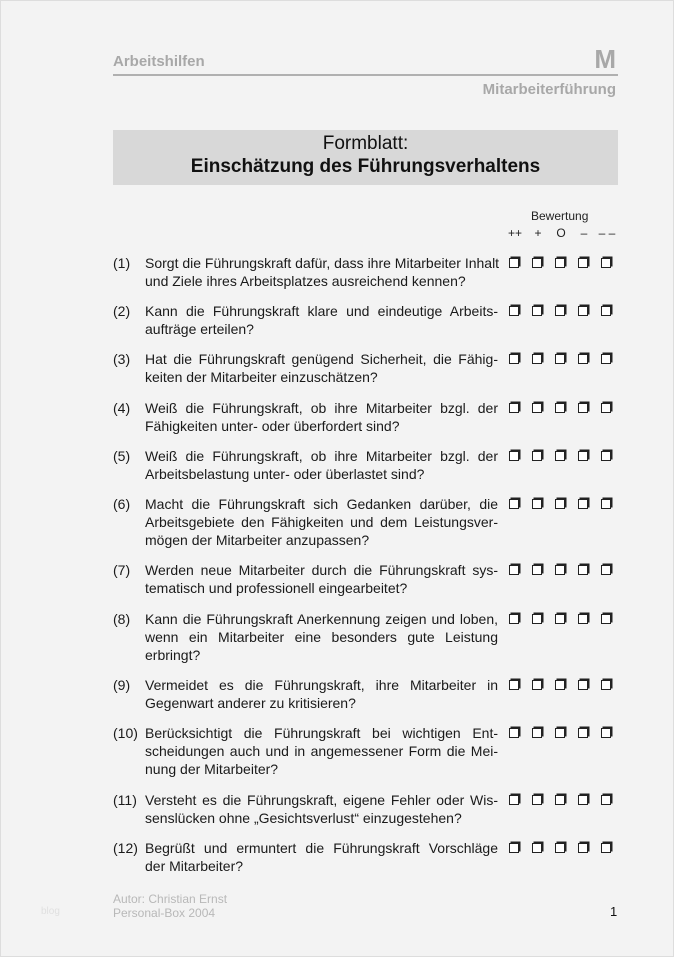  Describe the element at coordinates (212, 769) in the screenshot. I see `question-line: nung der Mitarbeiter?` at that location.